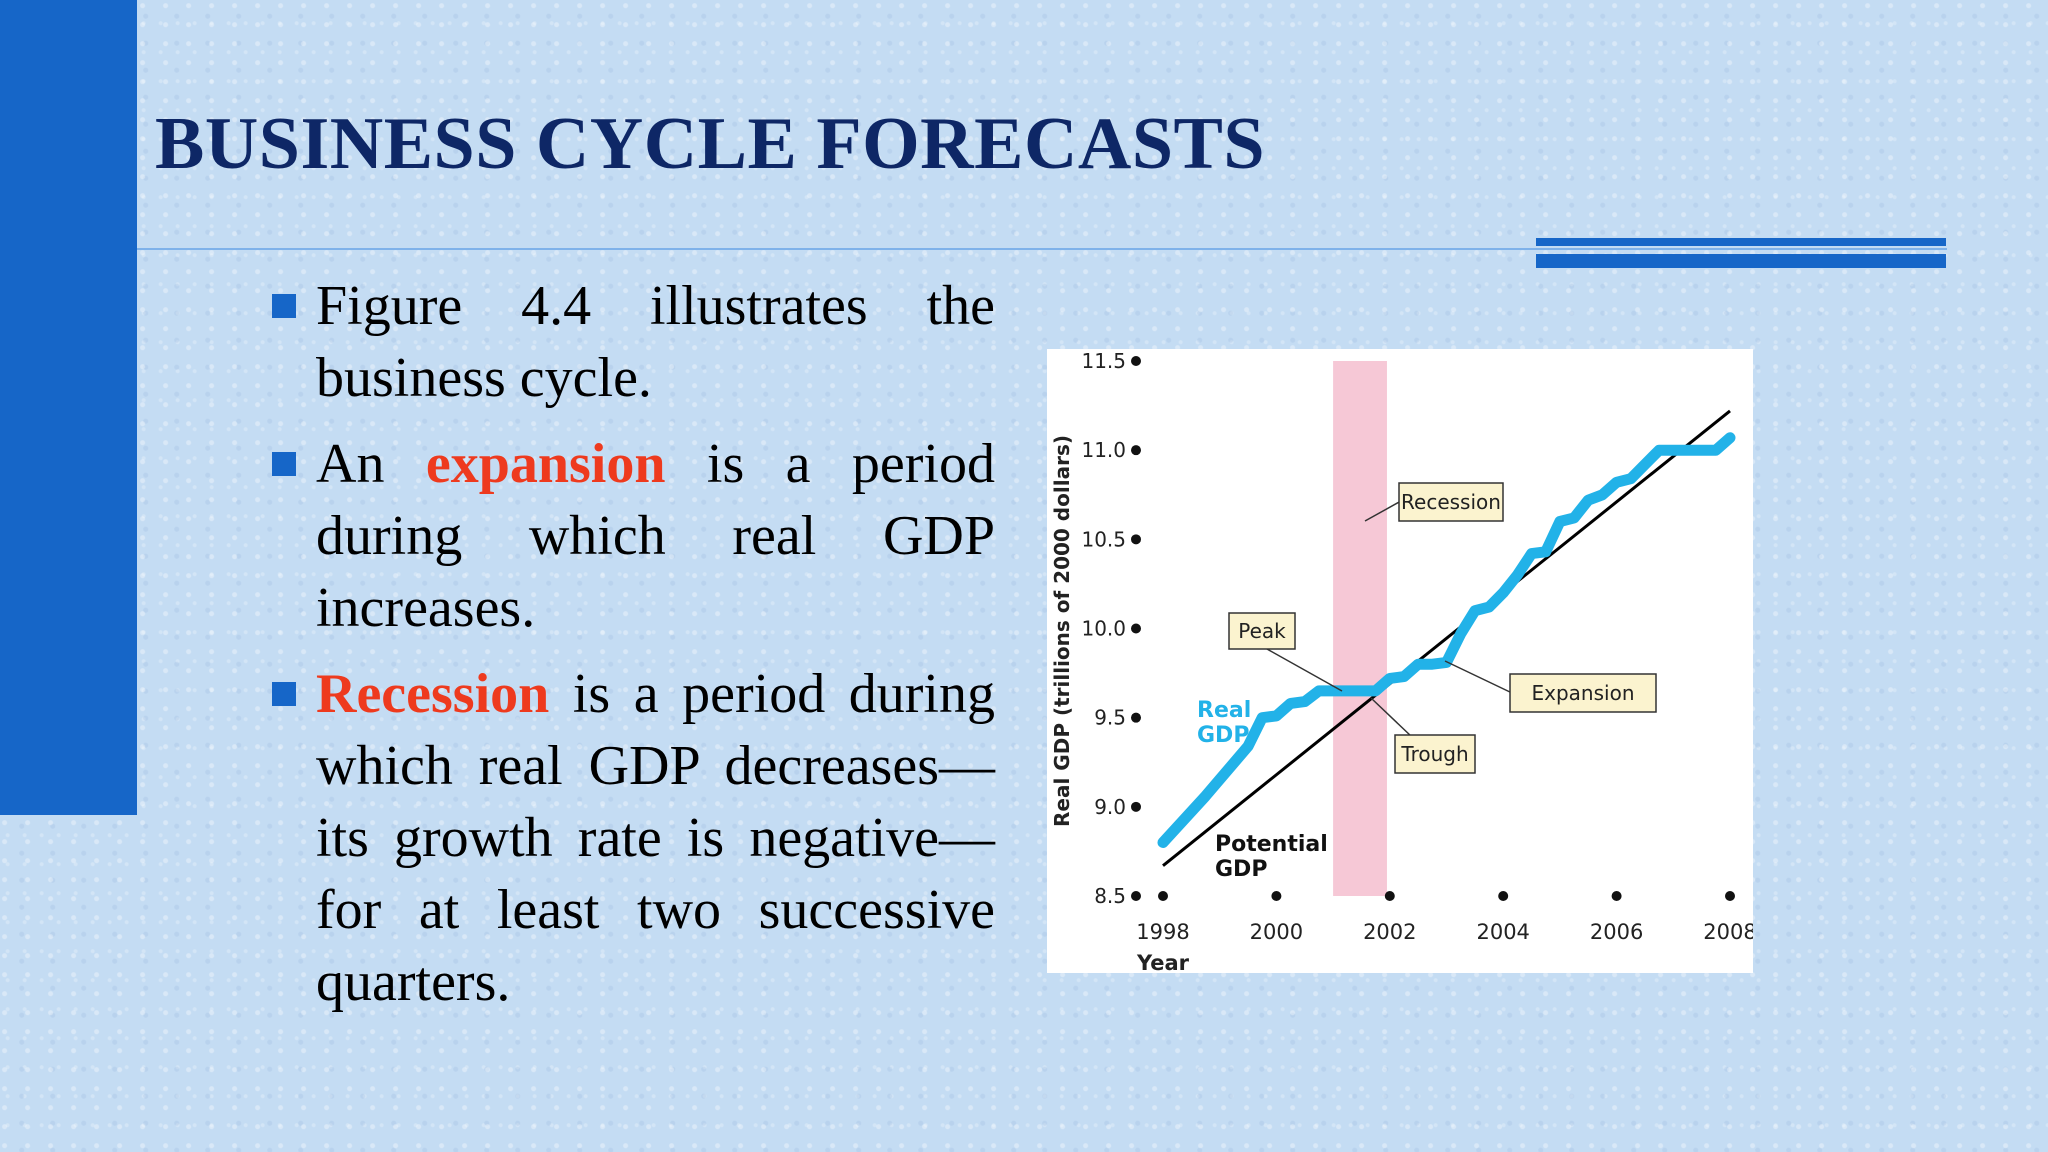  Describe the element at coordinates (1741, 261) in the screenshot. I see `title-accent-stripe-bottom` at that location.